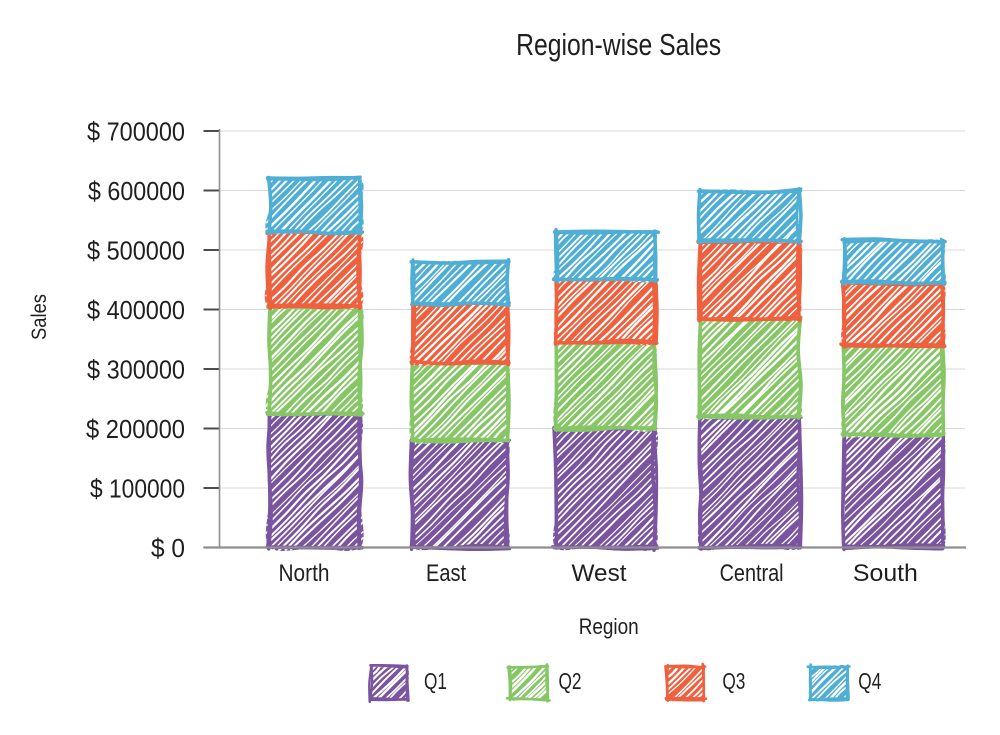 Image resolution: width=1000 pixels, height=735 pixels. I want to click on svg-text: Region, so click(609, 626).